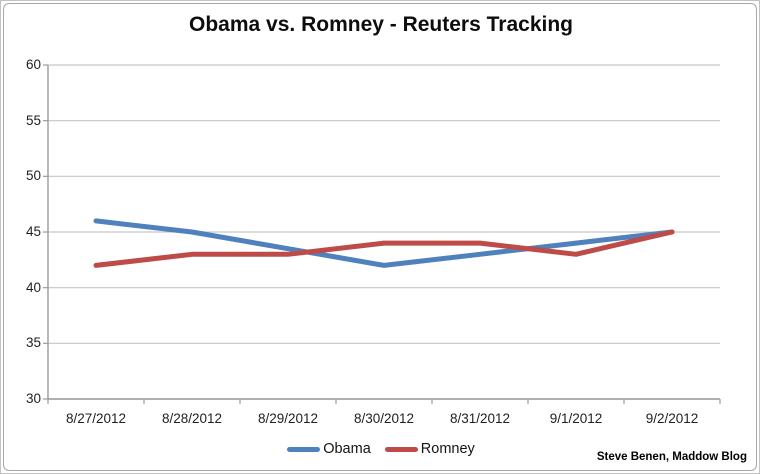 The width and height of the screenshot is (760, 474). I want to click on x-axis-label: 8/27/2012, so click(96, 418).